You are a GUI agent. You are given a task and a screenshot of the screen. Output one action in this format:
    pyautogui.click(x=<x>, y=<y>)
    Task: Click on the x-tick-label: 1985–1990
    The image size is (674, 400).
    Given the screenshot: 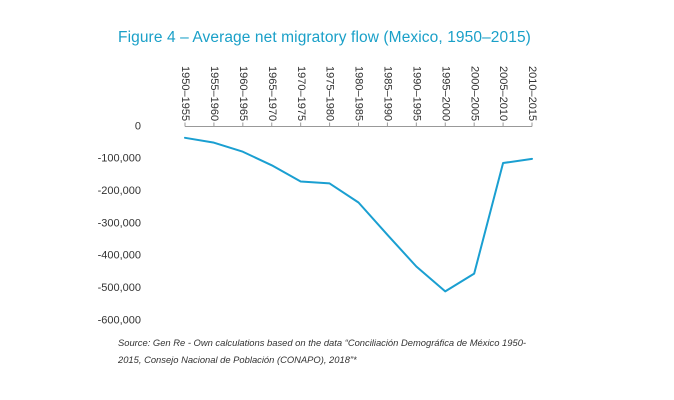 What is the action you would take?
    pyautogui.click(x=388, y=93)
    